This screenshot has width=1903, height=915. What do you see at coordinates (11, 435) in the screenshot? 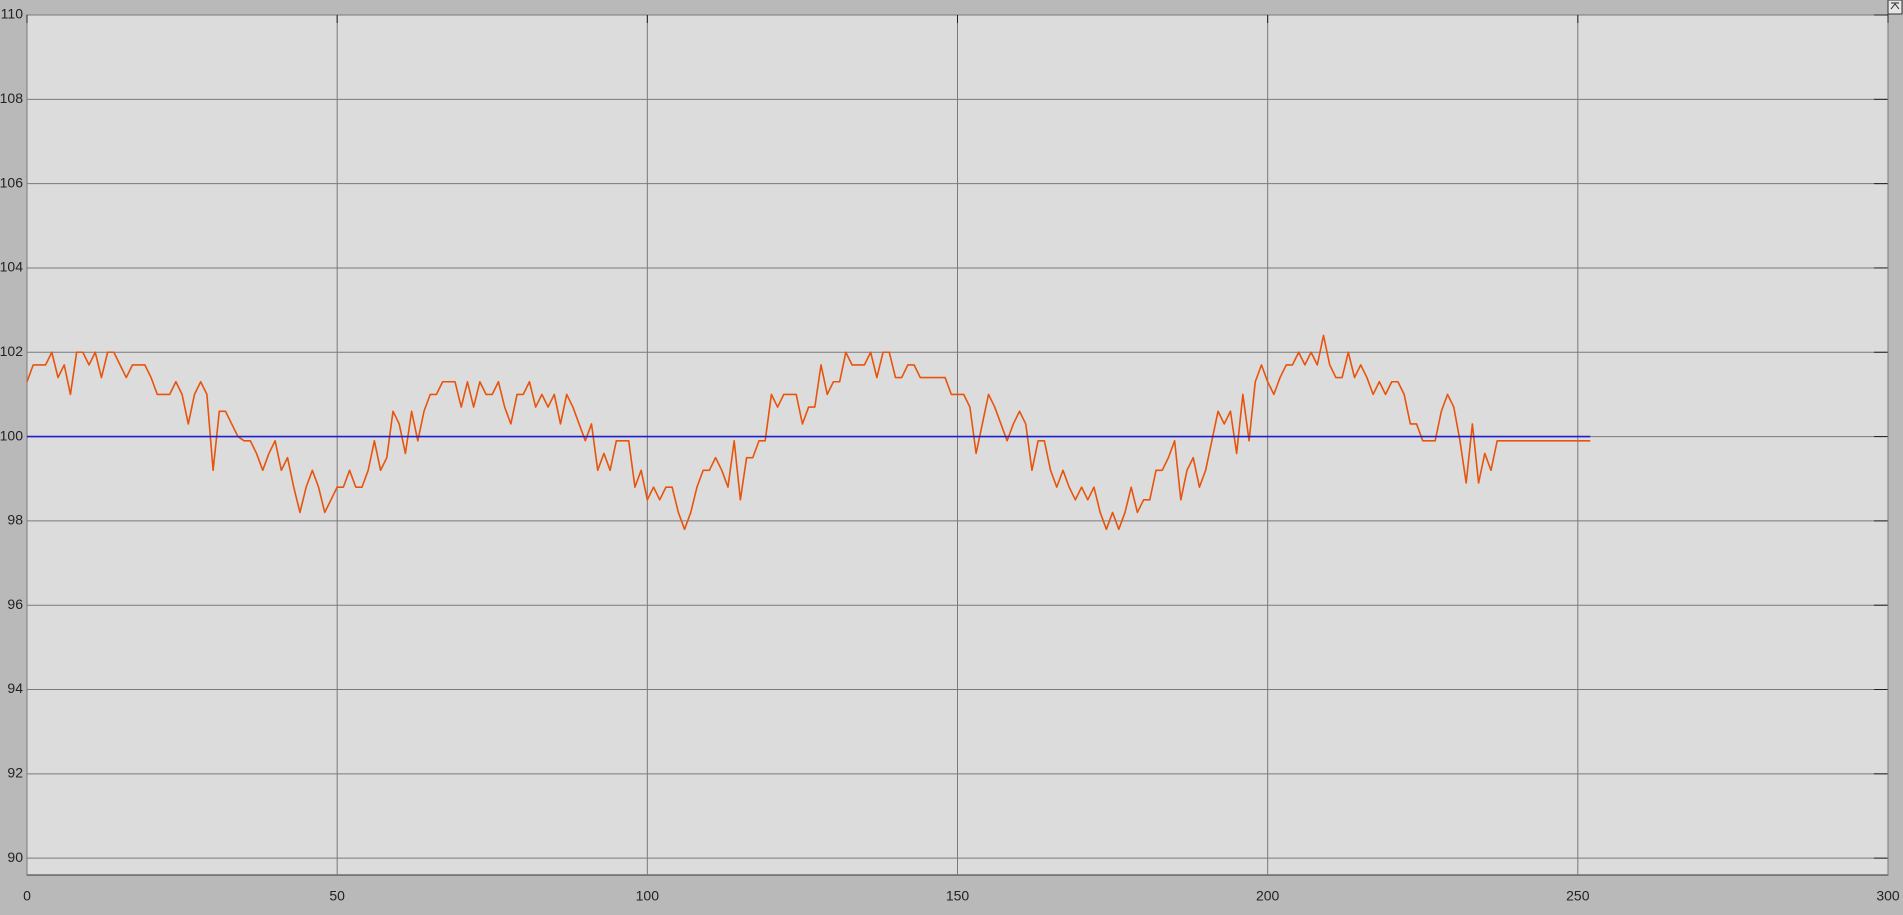
I see `y-tick-label: 100` at bounding box center [11, 435].